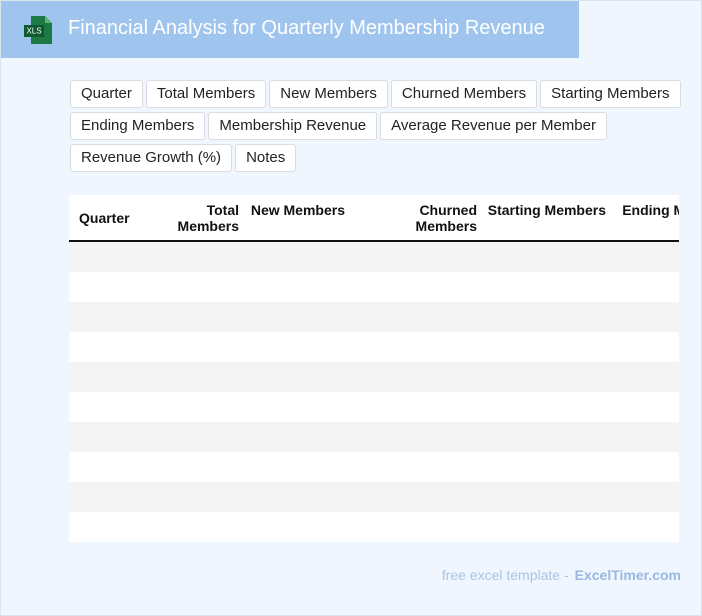 This screenshot has width=702, height=616. I want to click on column-tag: Revenue Growth (%), so click(151, 158).